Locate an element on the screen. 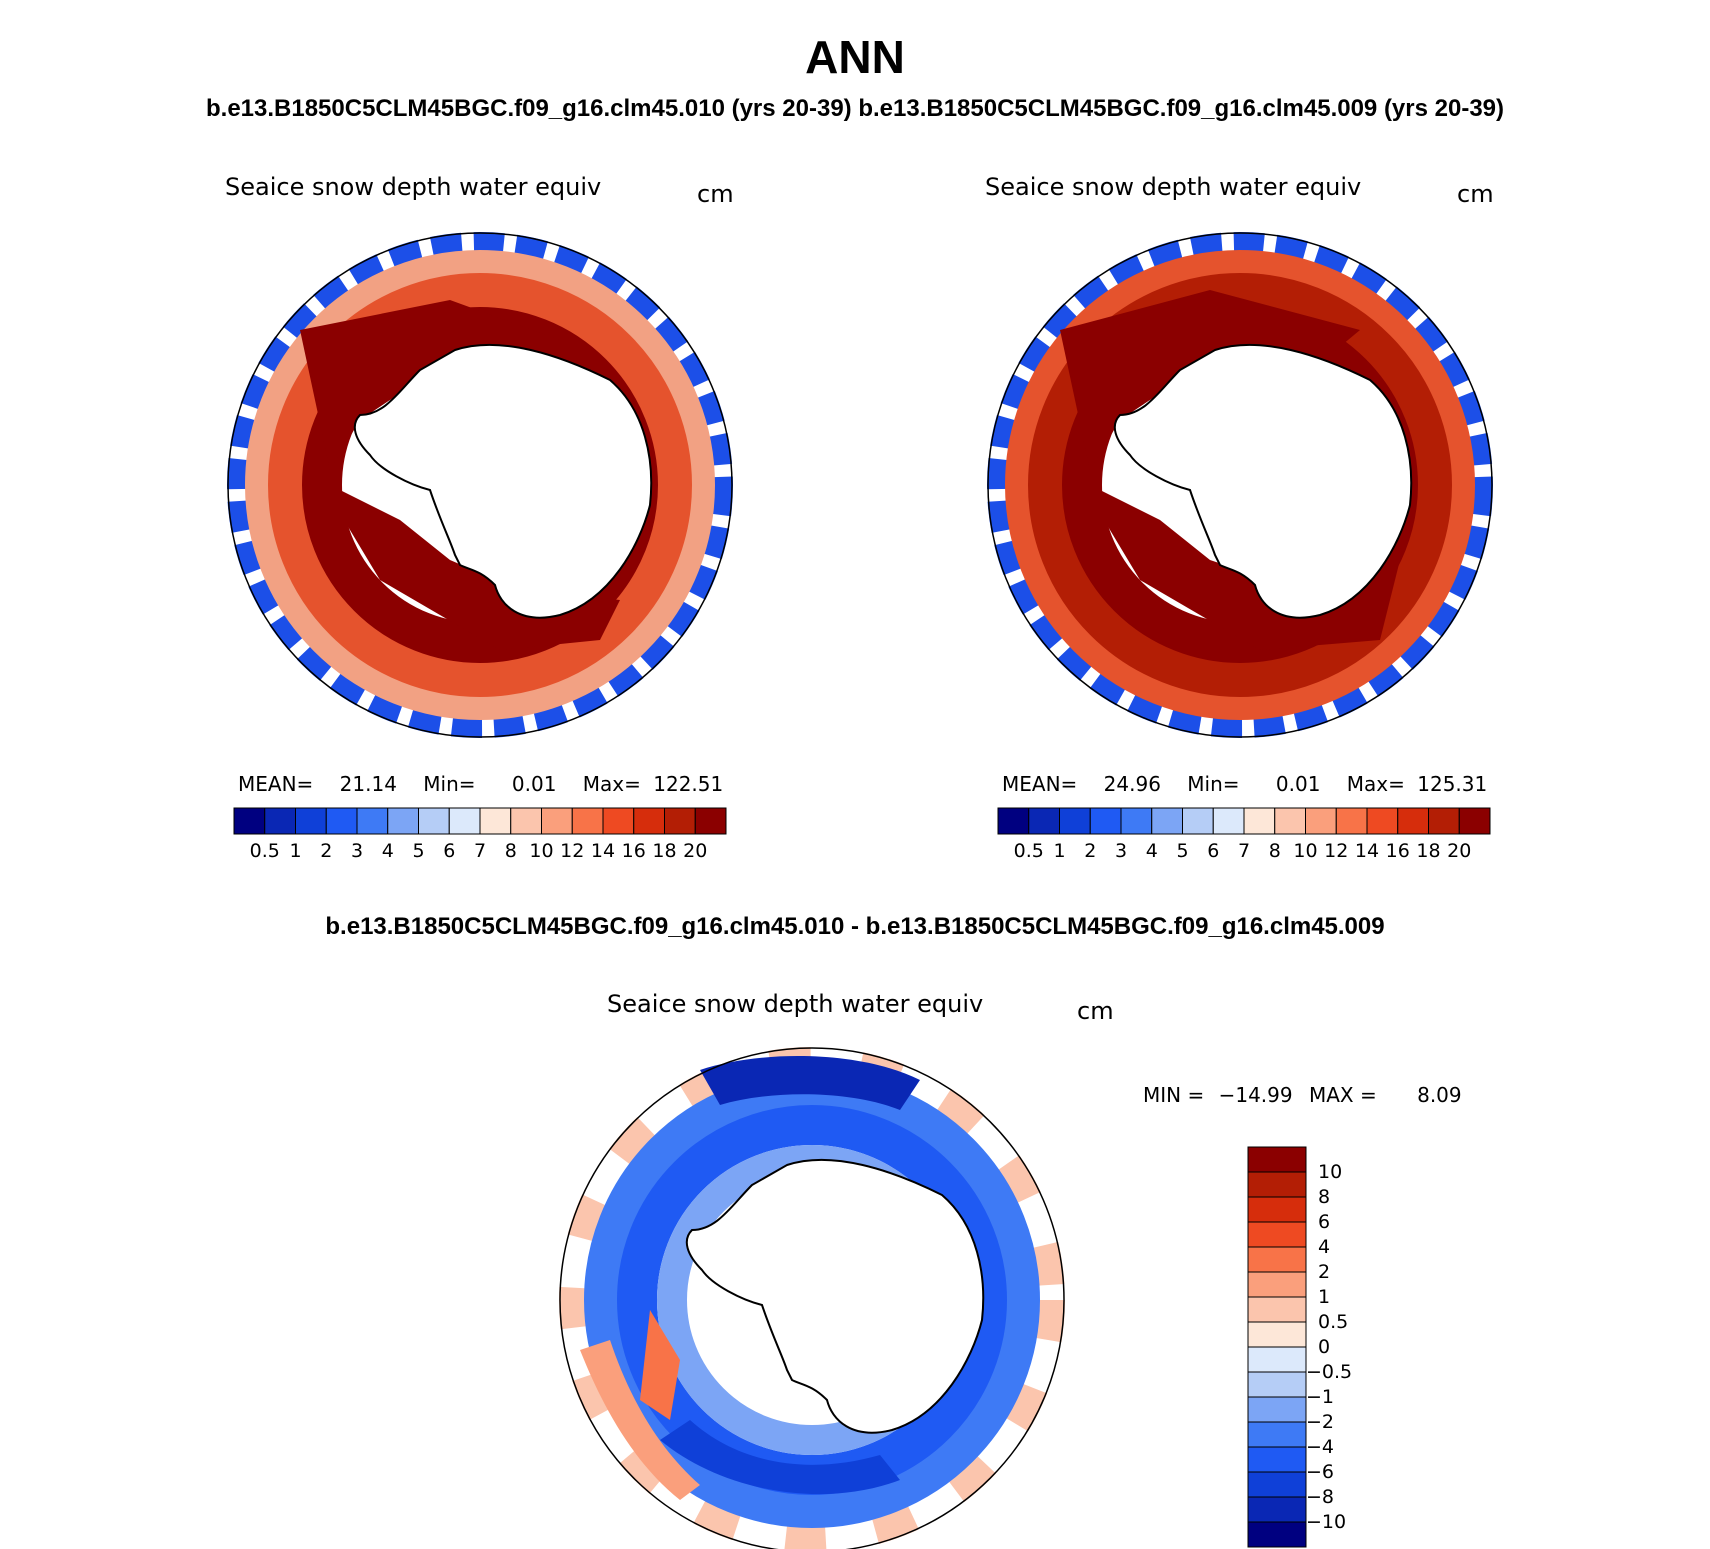  diff-variable-label: Seaice snow depth water equiv is located at coordinates (795, 1004).